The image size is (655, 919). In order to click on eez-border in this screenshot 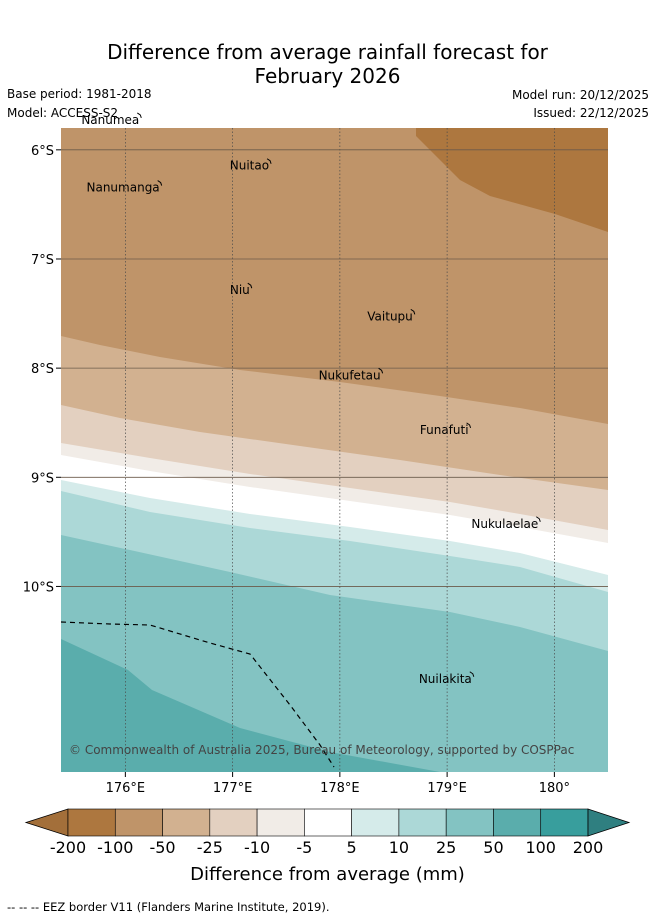, I will do `click(197, 694)`.